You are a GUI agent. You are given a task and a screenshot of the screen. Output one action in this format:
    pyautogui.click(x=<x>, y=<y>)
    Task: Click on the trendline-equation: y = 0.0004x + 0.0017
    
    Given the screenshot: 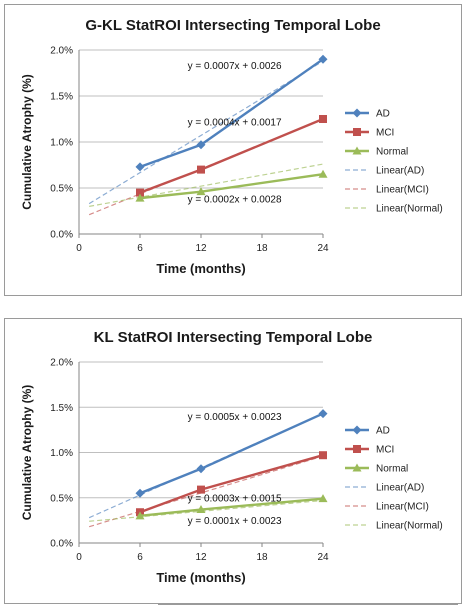 What is the action you would take?
    pyautogui.click(x=235, y=122)
    